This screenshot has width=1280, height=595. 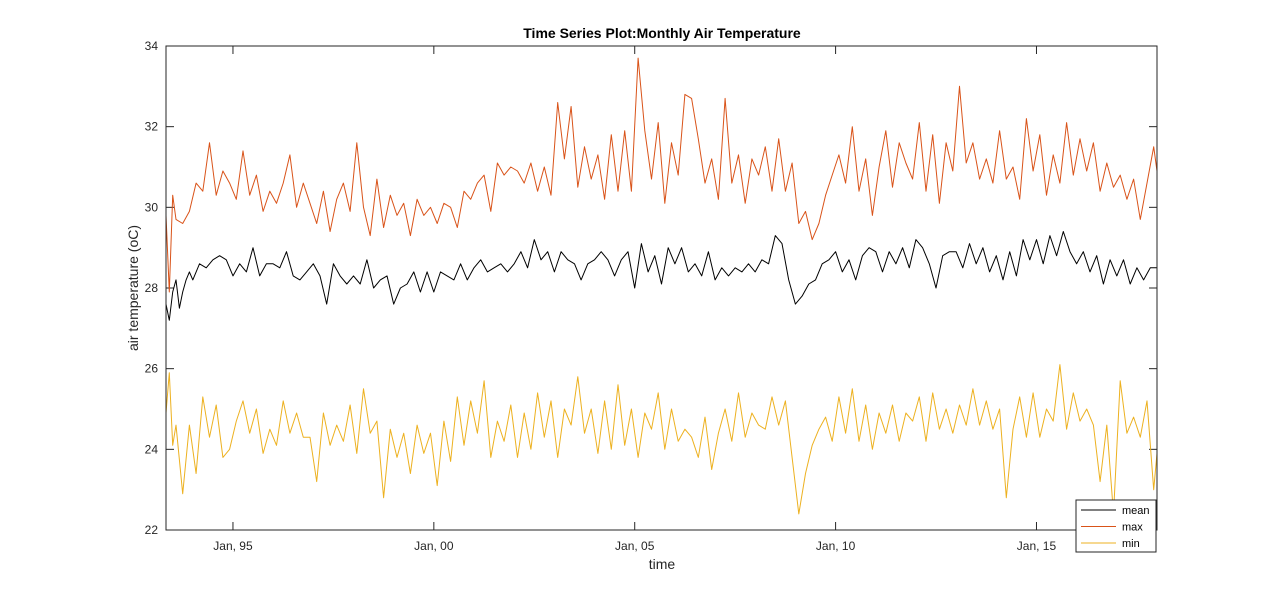 I want to click on y-tick-label: 30, so click(x=152, y=207).